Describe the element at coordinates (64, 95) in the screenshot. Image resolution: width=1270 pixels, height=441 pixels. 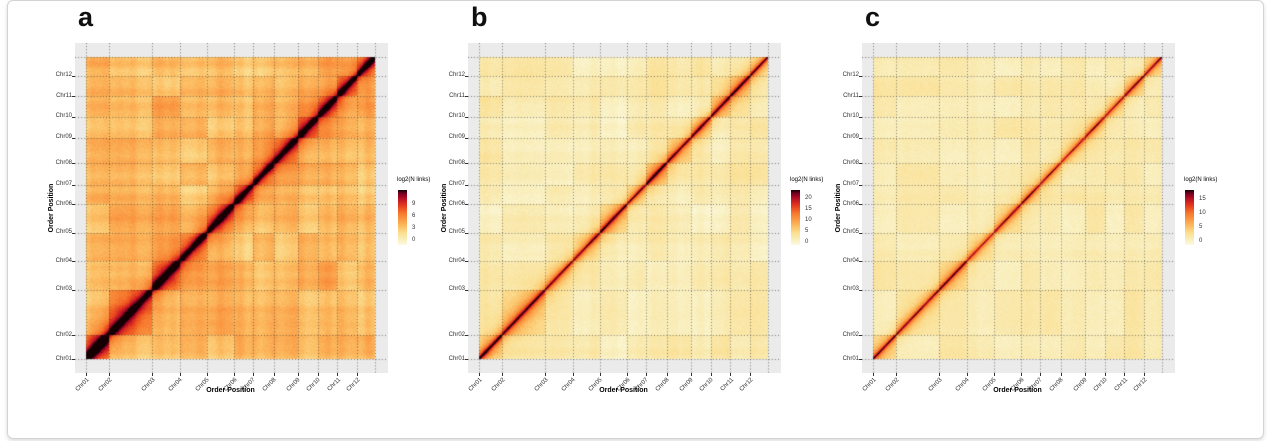
I see `y-tick-label: Chr11` at that location.